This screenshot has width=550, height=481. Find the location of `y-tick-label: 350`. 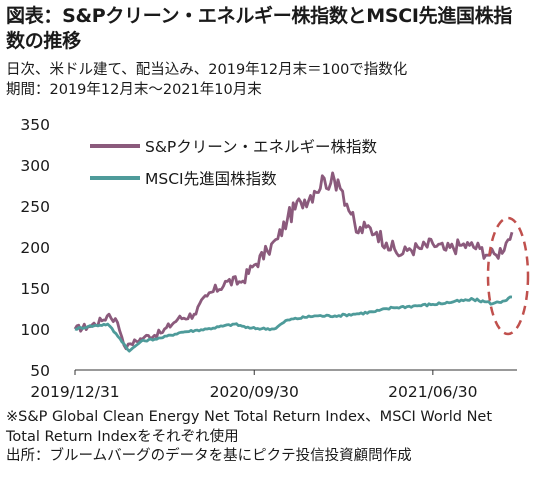

y-tick-label: 350 is located at coordinates (35, 125).